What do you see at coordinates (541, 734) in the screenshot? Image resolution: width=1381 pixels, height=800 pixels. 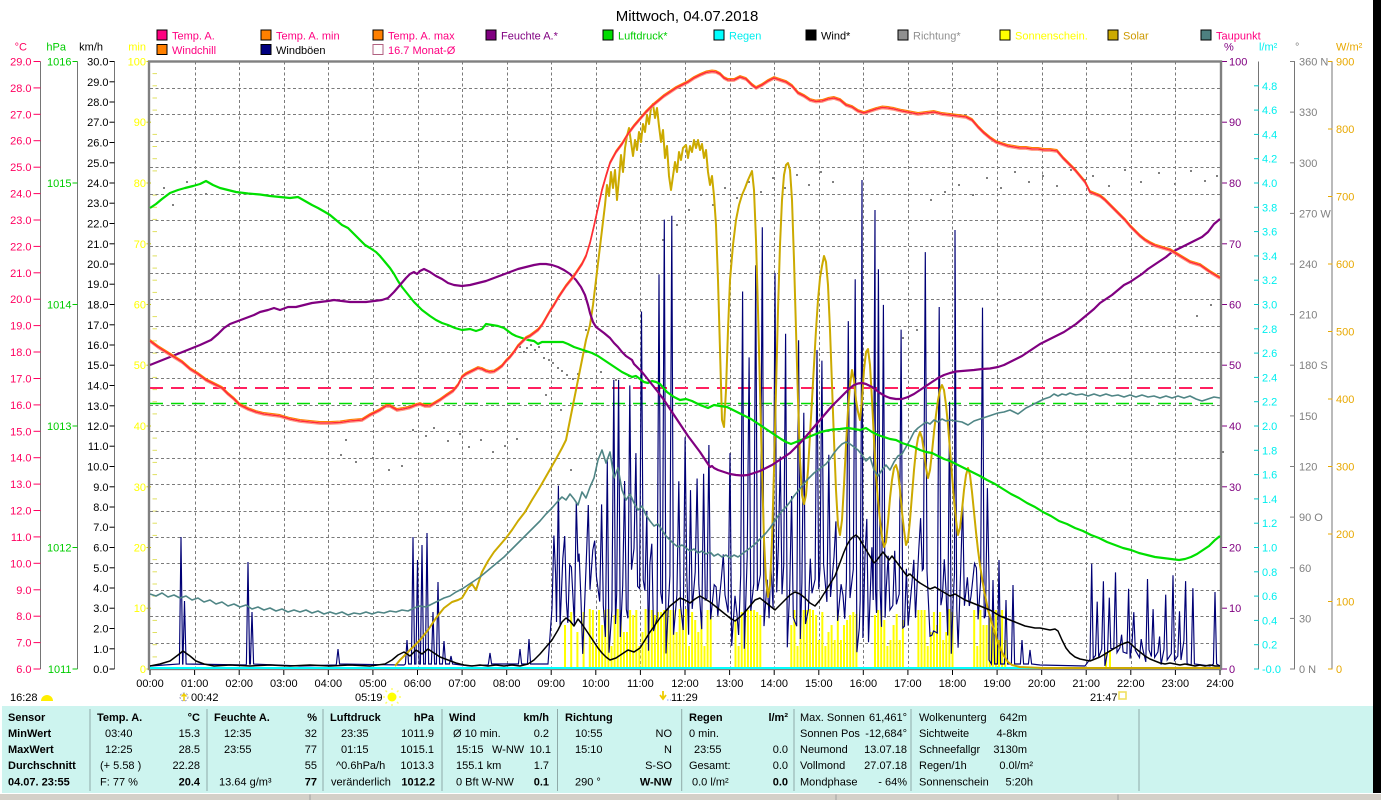 I see `svg-text: 0.2` at bounding box center [541, 734].